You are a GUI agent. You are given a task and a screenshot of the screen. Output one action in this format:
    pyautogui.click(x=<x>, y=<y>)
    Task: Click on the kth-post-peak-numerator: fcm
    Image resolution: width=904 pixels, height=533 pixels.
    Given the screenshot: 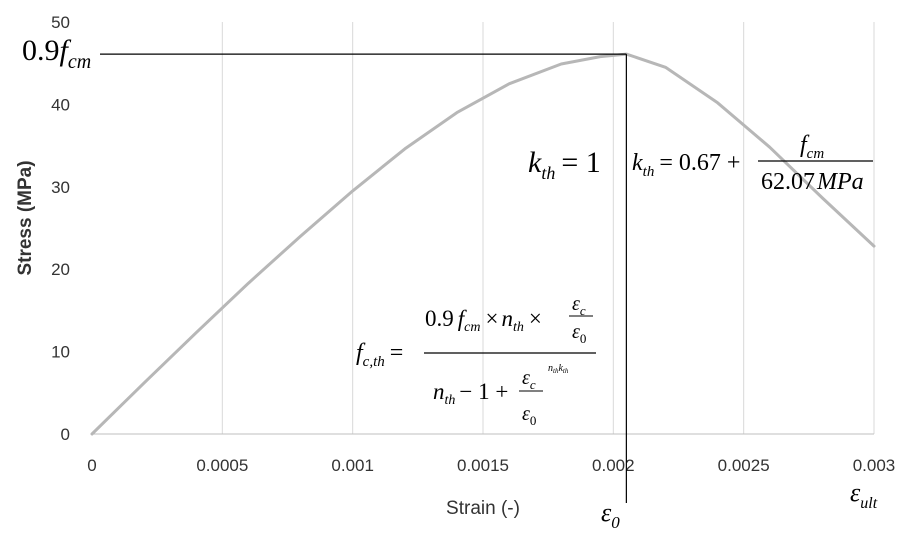 What is the action you would take?
    pyautogui.click(x=812, y=147)
    